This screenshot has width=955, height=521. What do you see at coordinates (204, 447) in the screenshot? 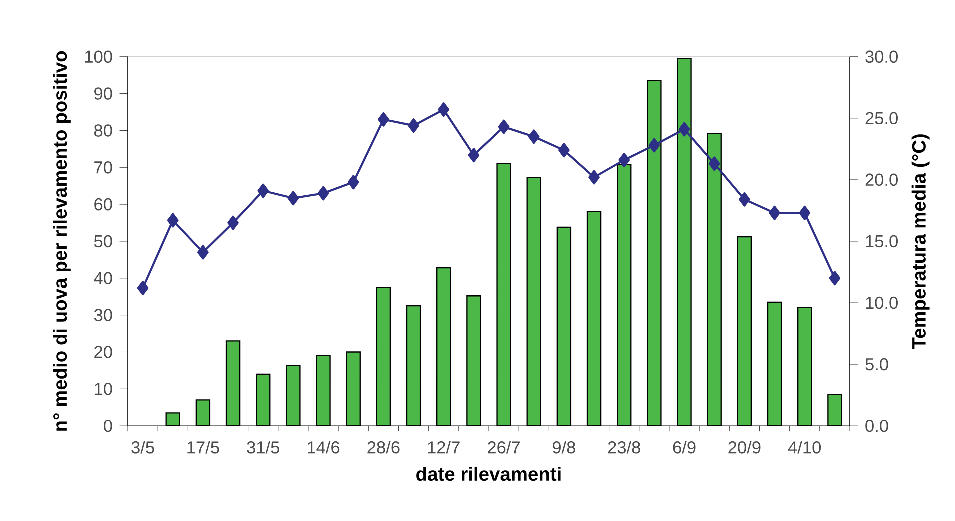
I see `x-tick-label: 17/5` at bounding box center [204, 447].